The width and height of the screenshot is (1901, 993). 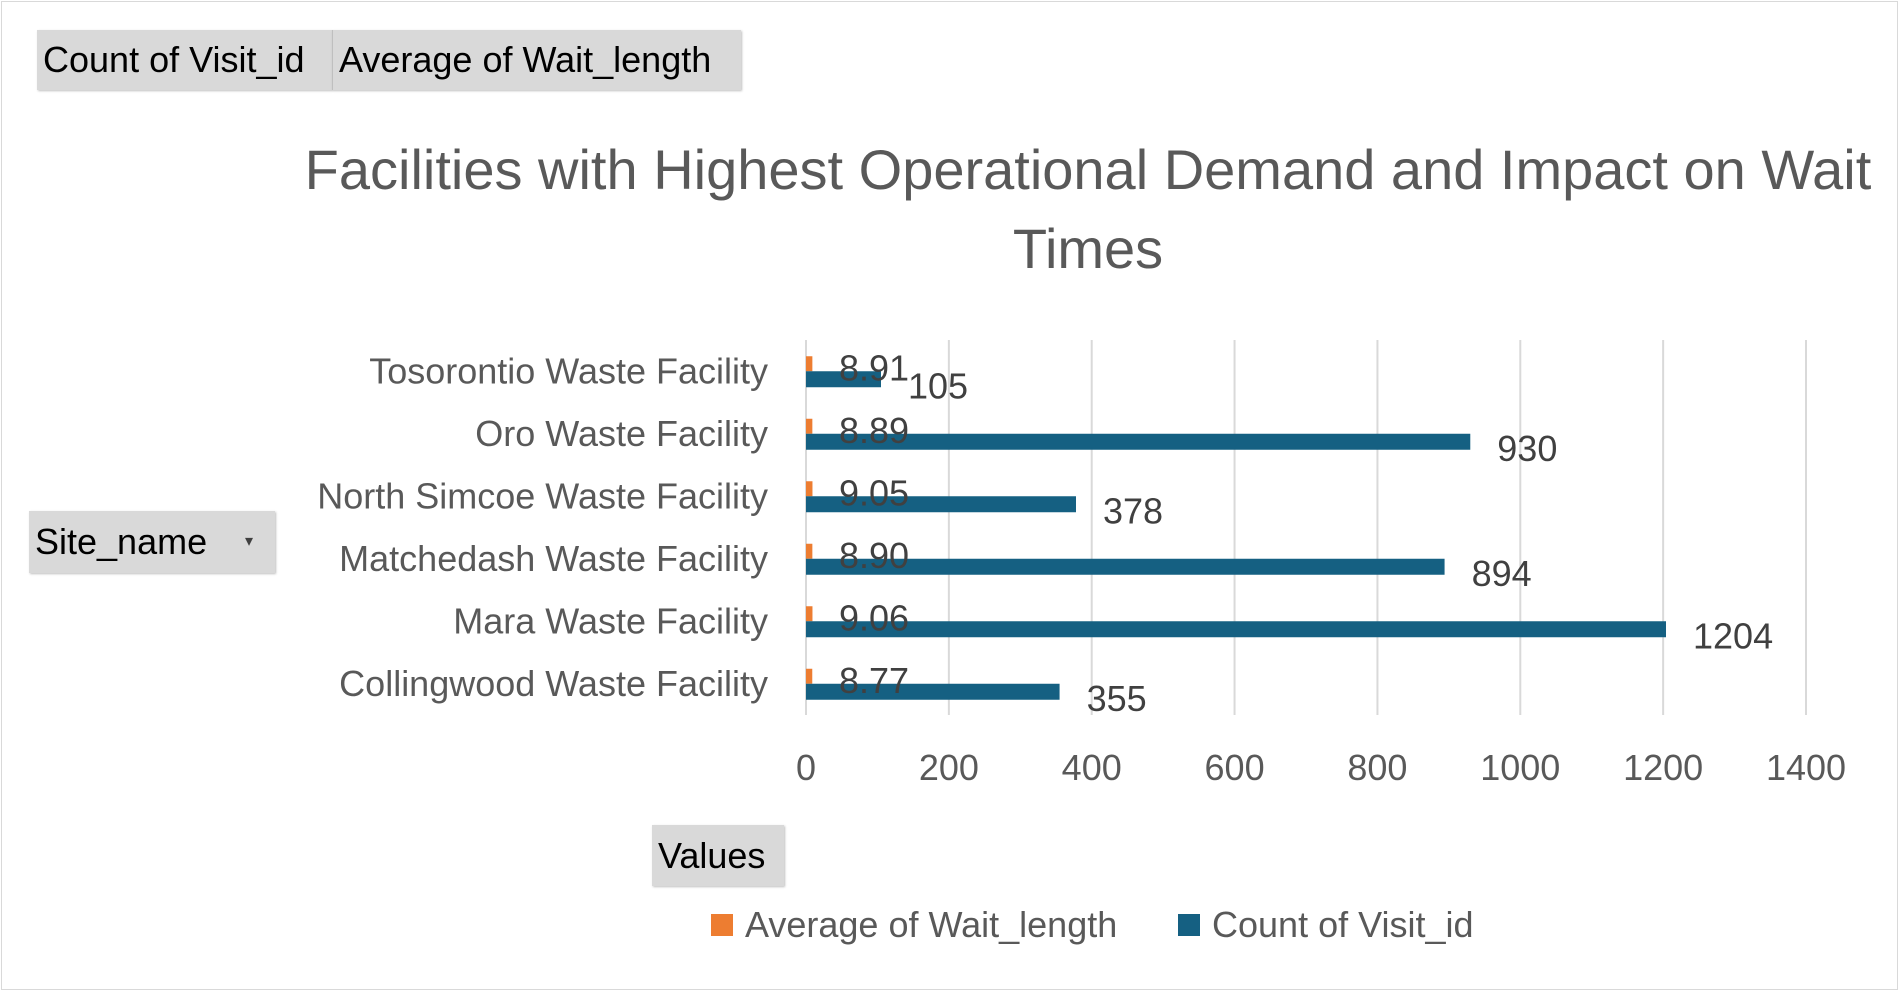 What do you see at coordinates (1502, 573) in the screenshot?
I see `data-label-count: 894` at bounding box center [1502, 573].